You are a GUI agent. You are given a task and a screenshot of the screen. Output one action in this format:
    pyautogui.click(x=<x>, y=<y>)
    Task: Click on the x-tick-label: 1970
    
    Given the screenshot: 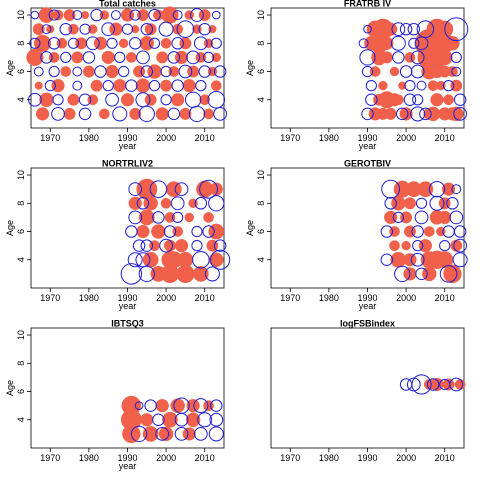 What is the action you would take?
    pyautogui.click(x=290, y=138)
    